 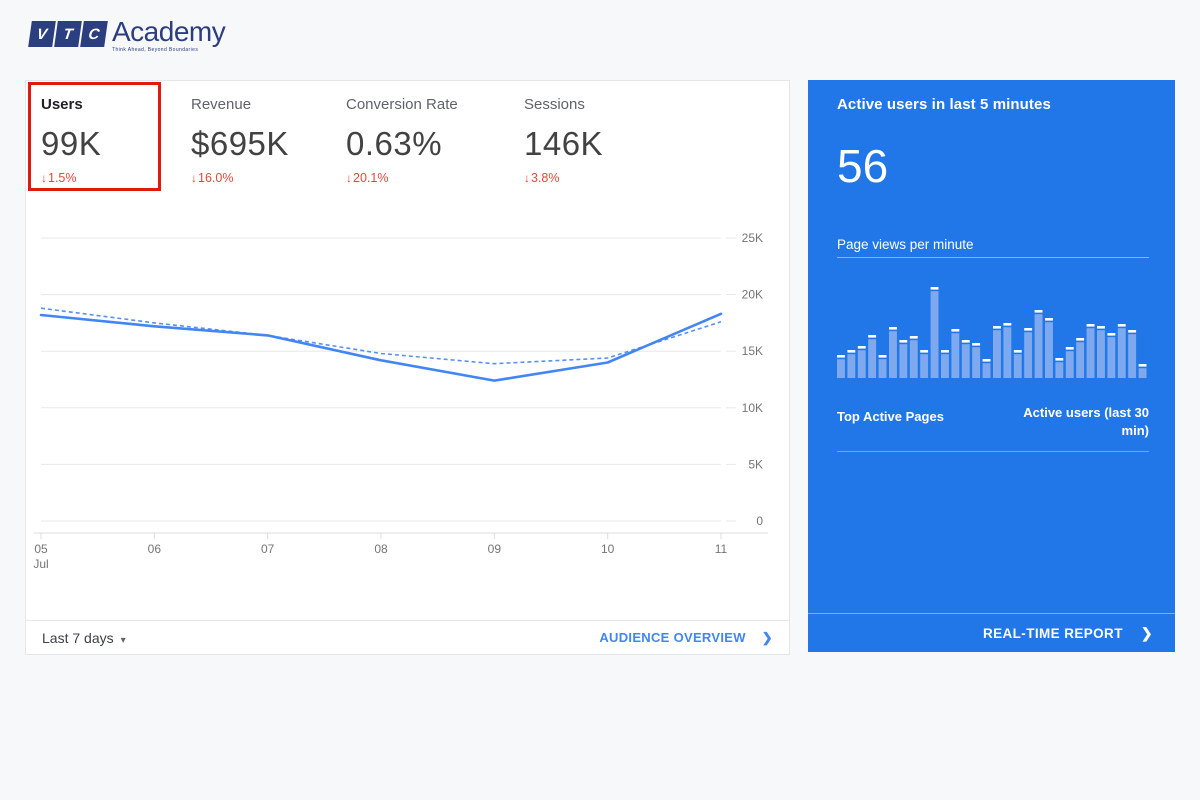 I want to click on scorecard-revenue: Revenue $695K ↓16.0%, so click(x=268, y=139).